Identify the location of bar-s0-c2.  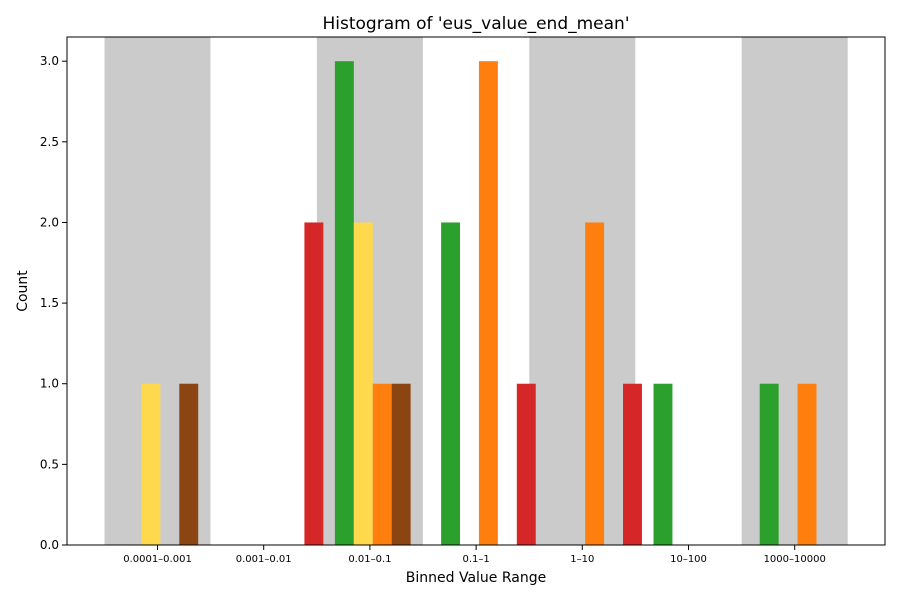
(344, 303).